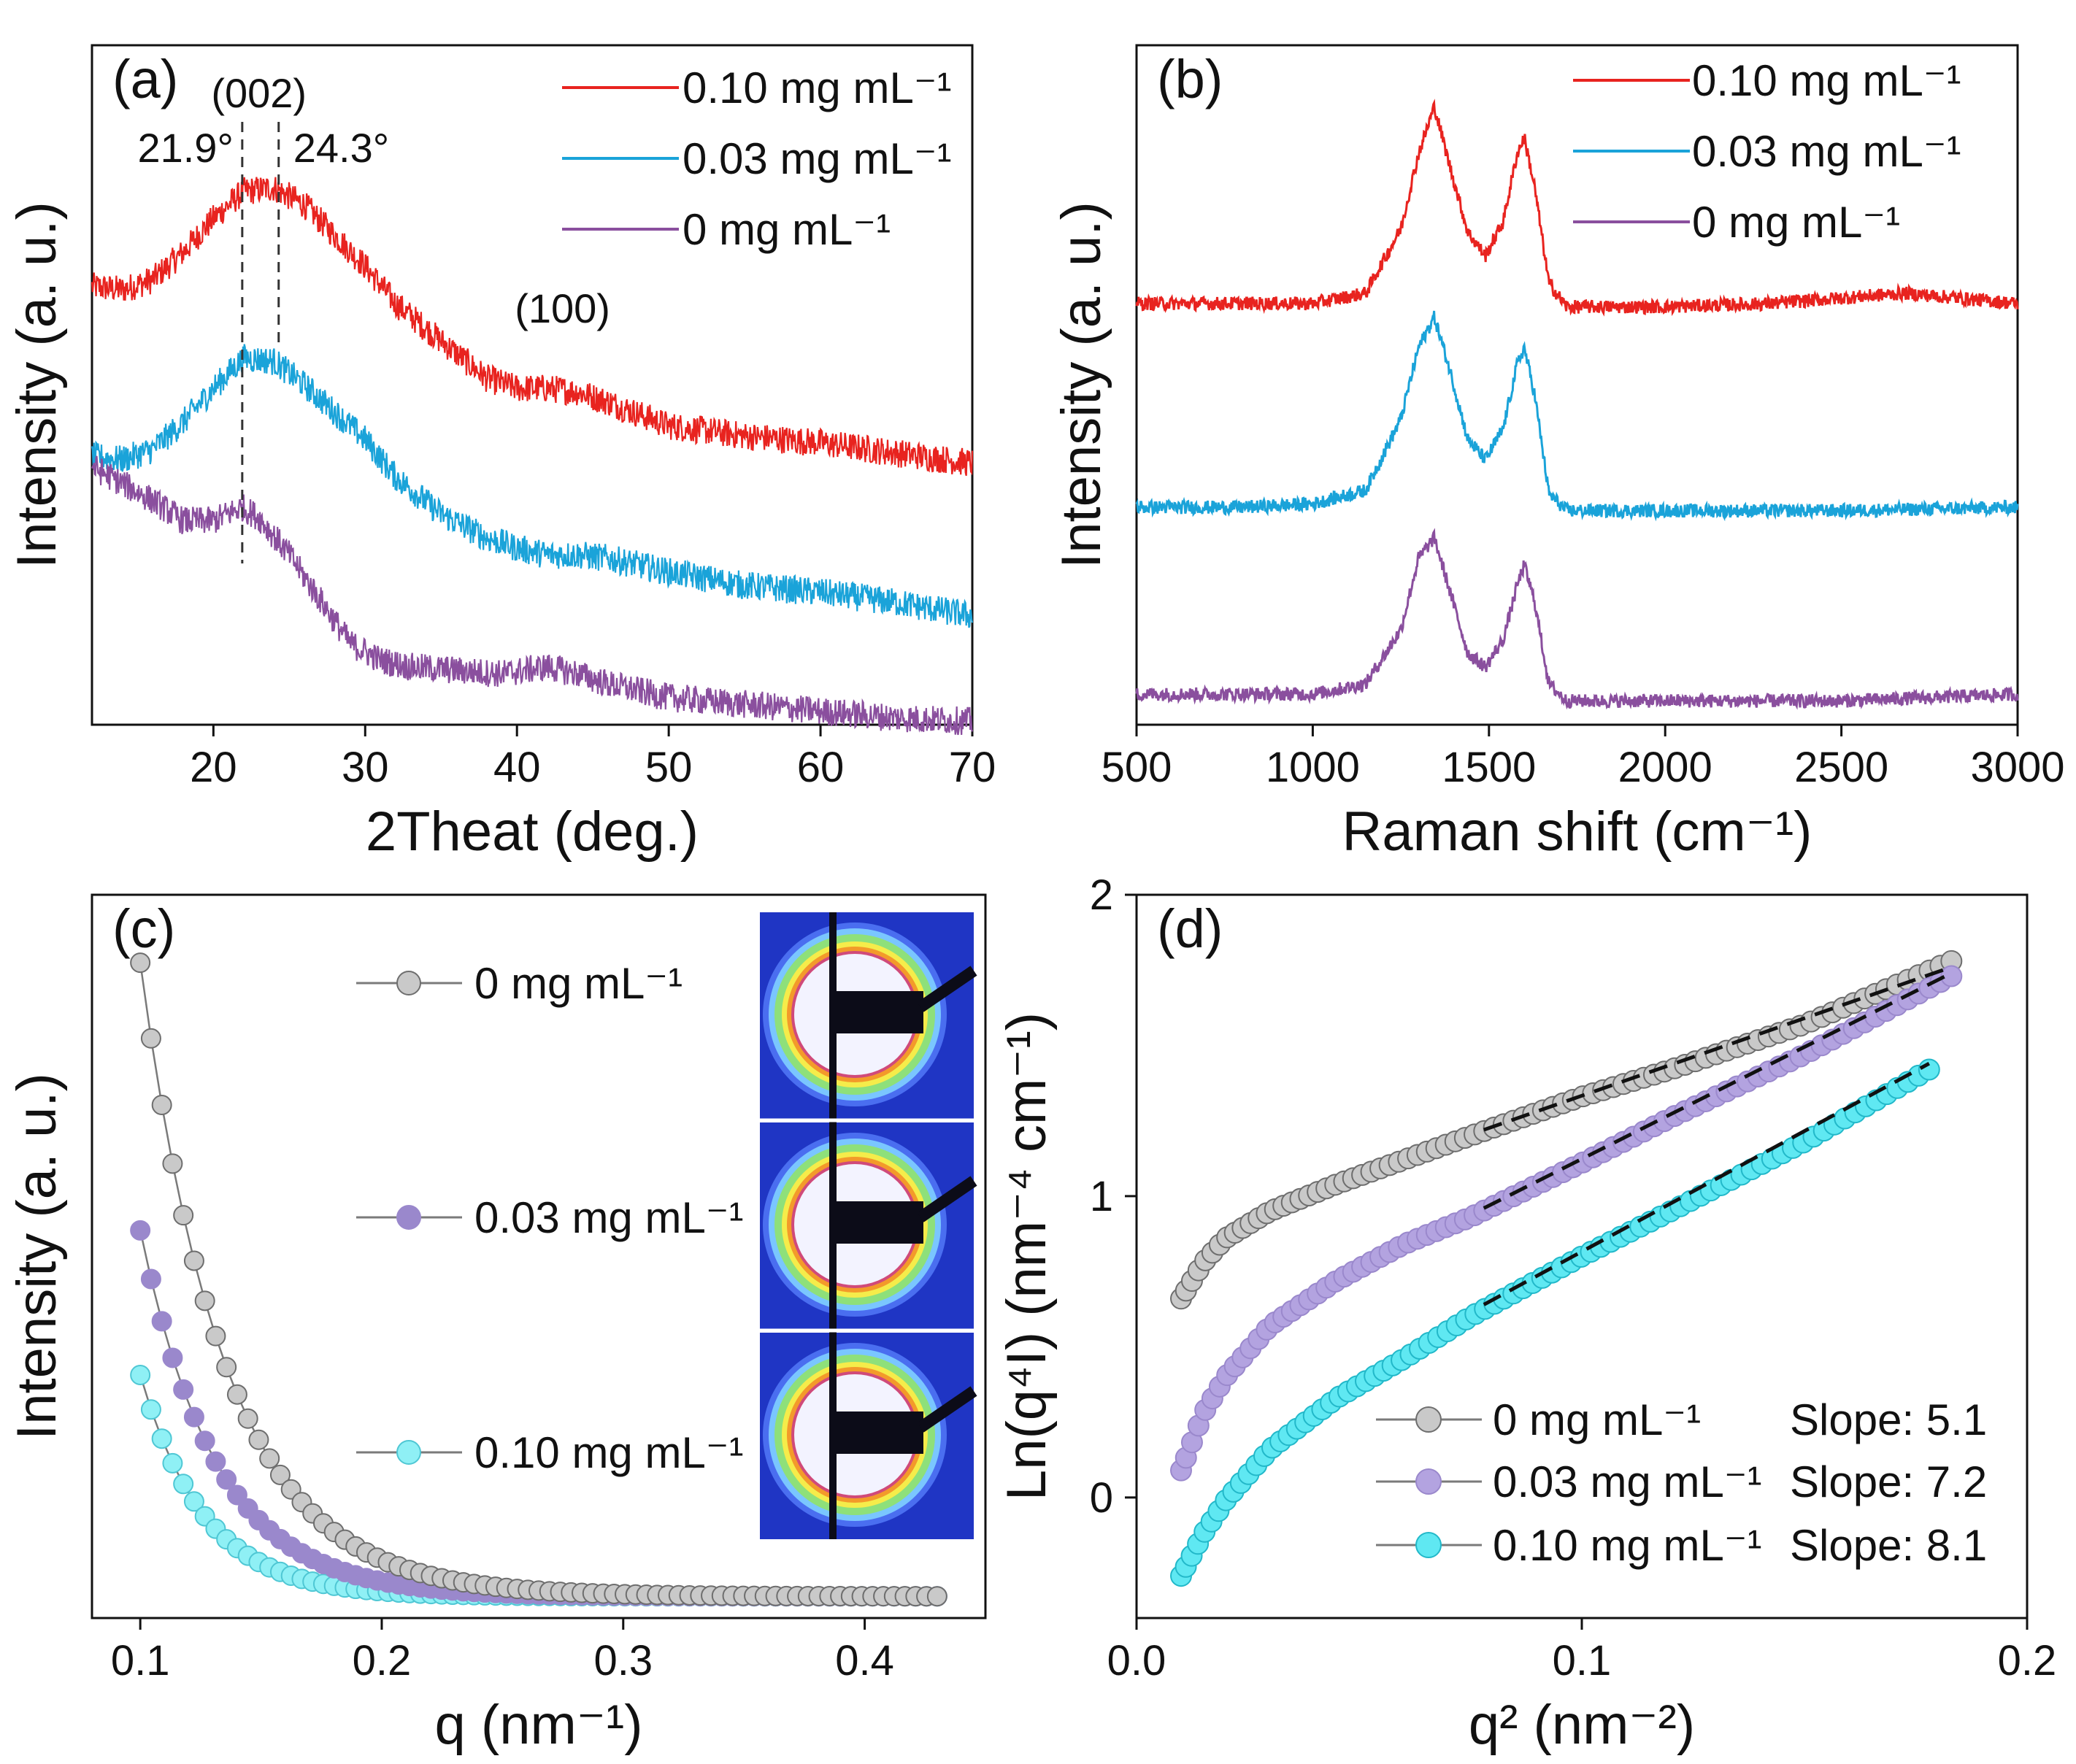 This screenshot has height=1764, width=2076. Describe the element at coordinates (259, 93) in the screenshot. I see `annotation-002: (002)` at that location.